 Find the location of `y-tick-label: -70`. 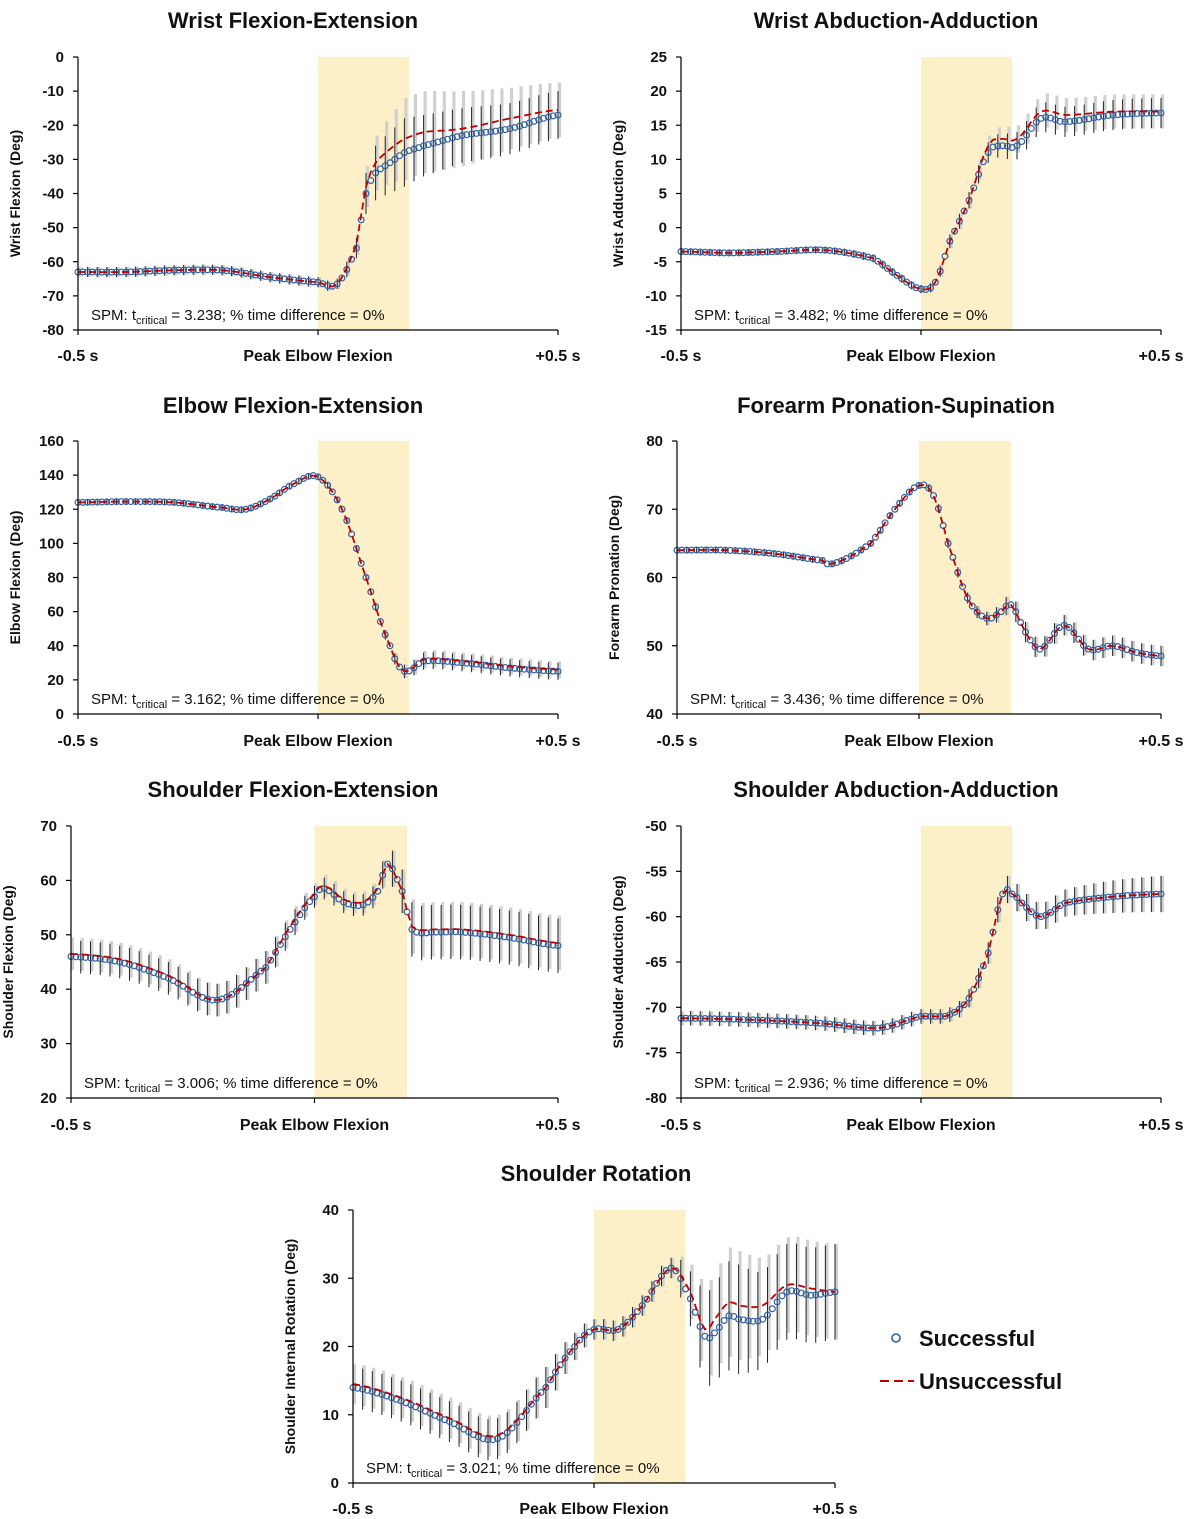

y-tick-label: -70 is located at coordinates (656, 1007).